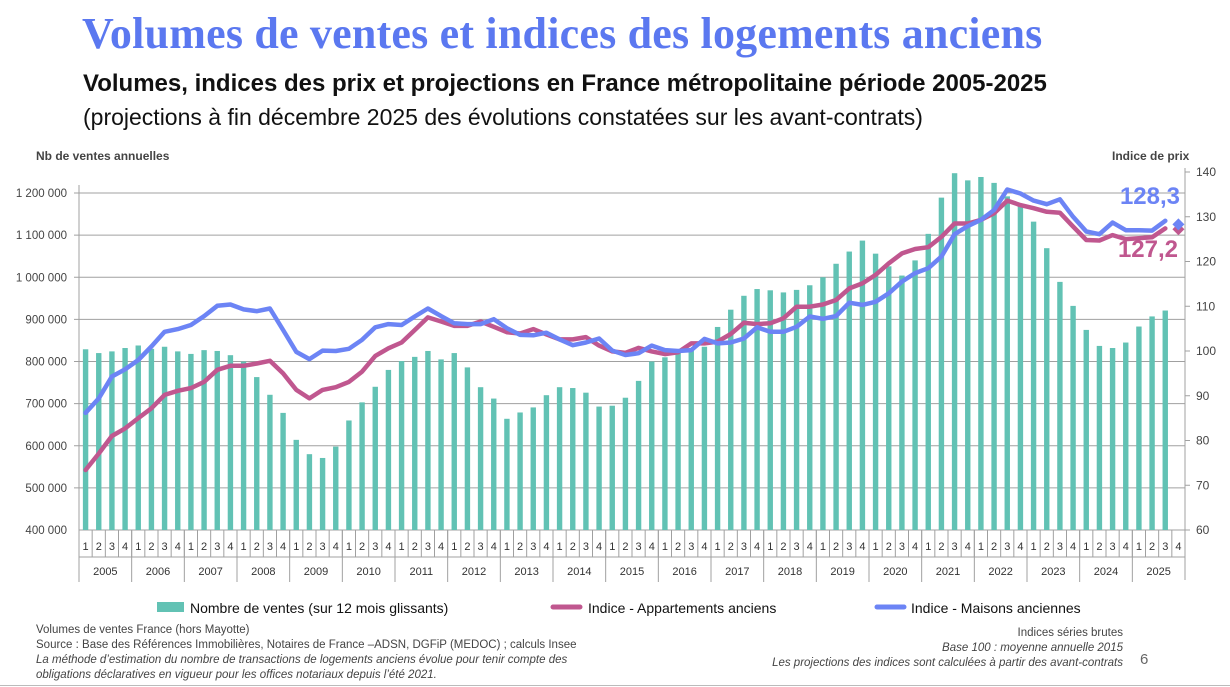 Image resolution: width=1230 pixels, height=687 pixels. What do you see at coordinates (143, 630) in the screenshot?
I see `note-scope: Volumes de ventes France (hors Mayotte)` at bounding box center [143, 630].